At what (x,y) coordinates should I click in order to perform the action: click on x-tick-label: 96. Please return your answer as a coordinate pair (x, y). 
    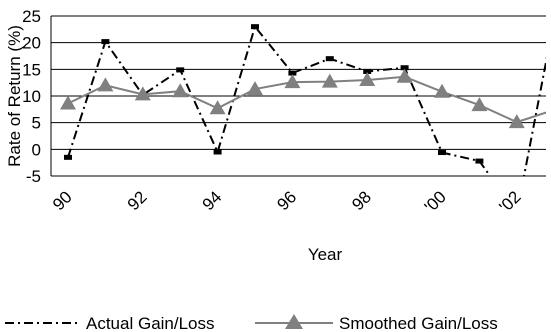
    Looking at the image, I should click on (286, 200).